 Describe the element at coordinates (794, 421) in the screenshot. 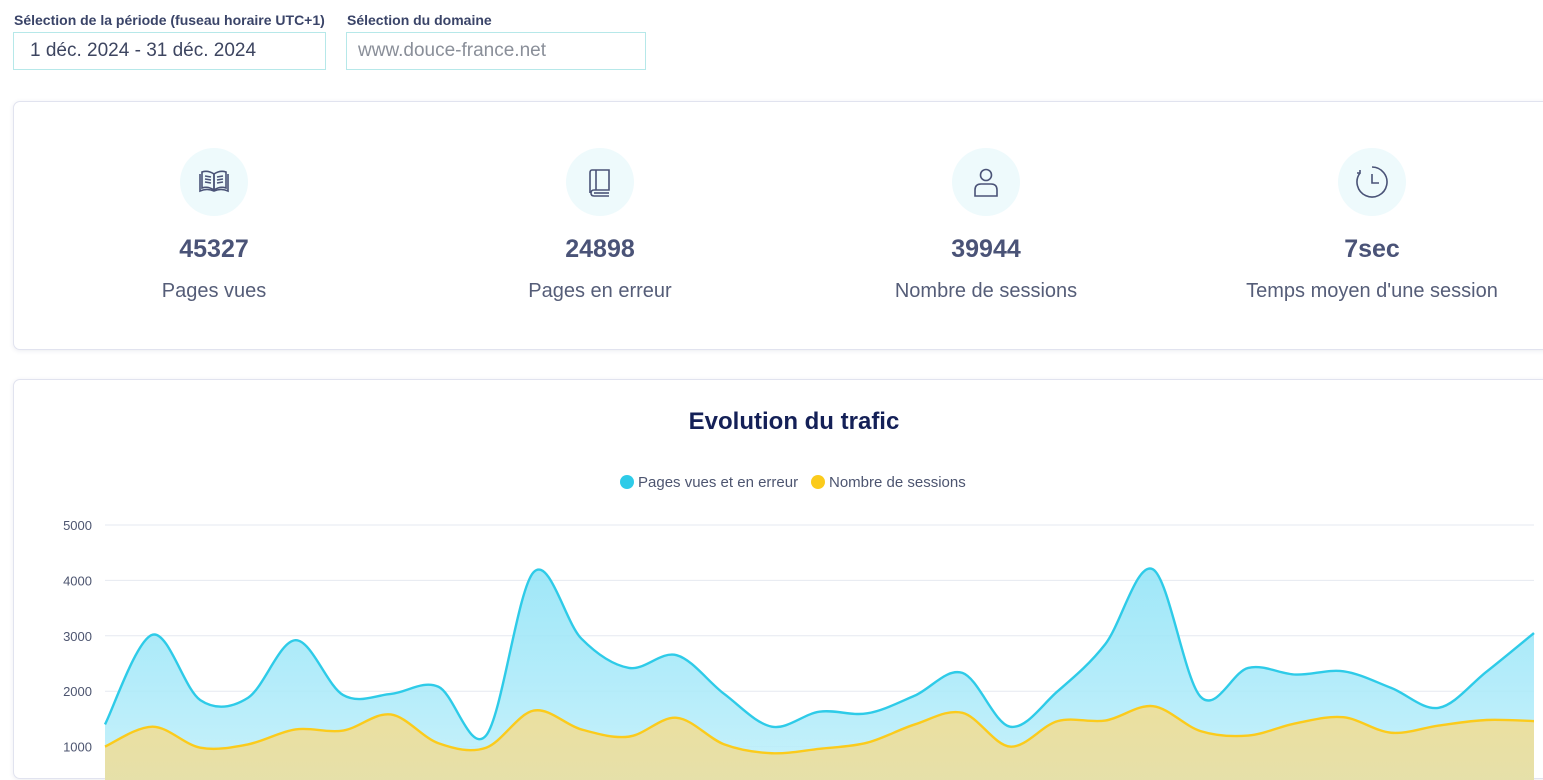

I see `chart-title: Evolution du trafic` at that location.